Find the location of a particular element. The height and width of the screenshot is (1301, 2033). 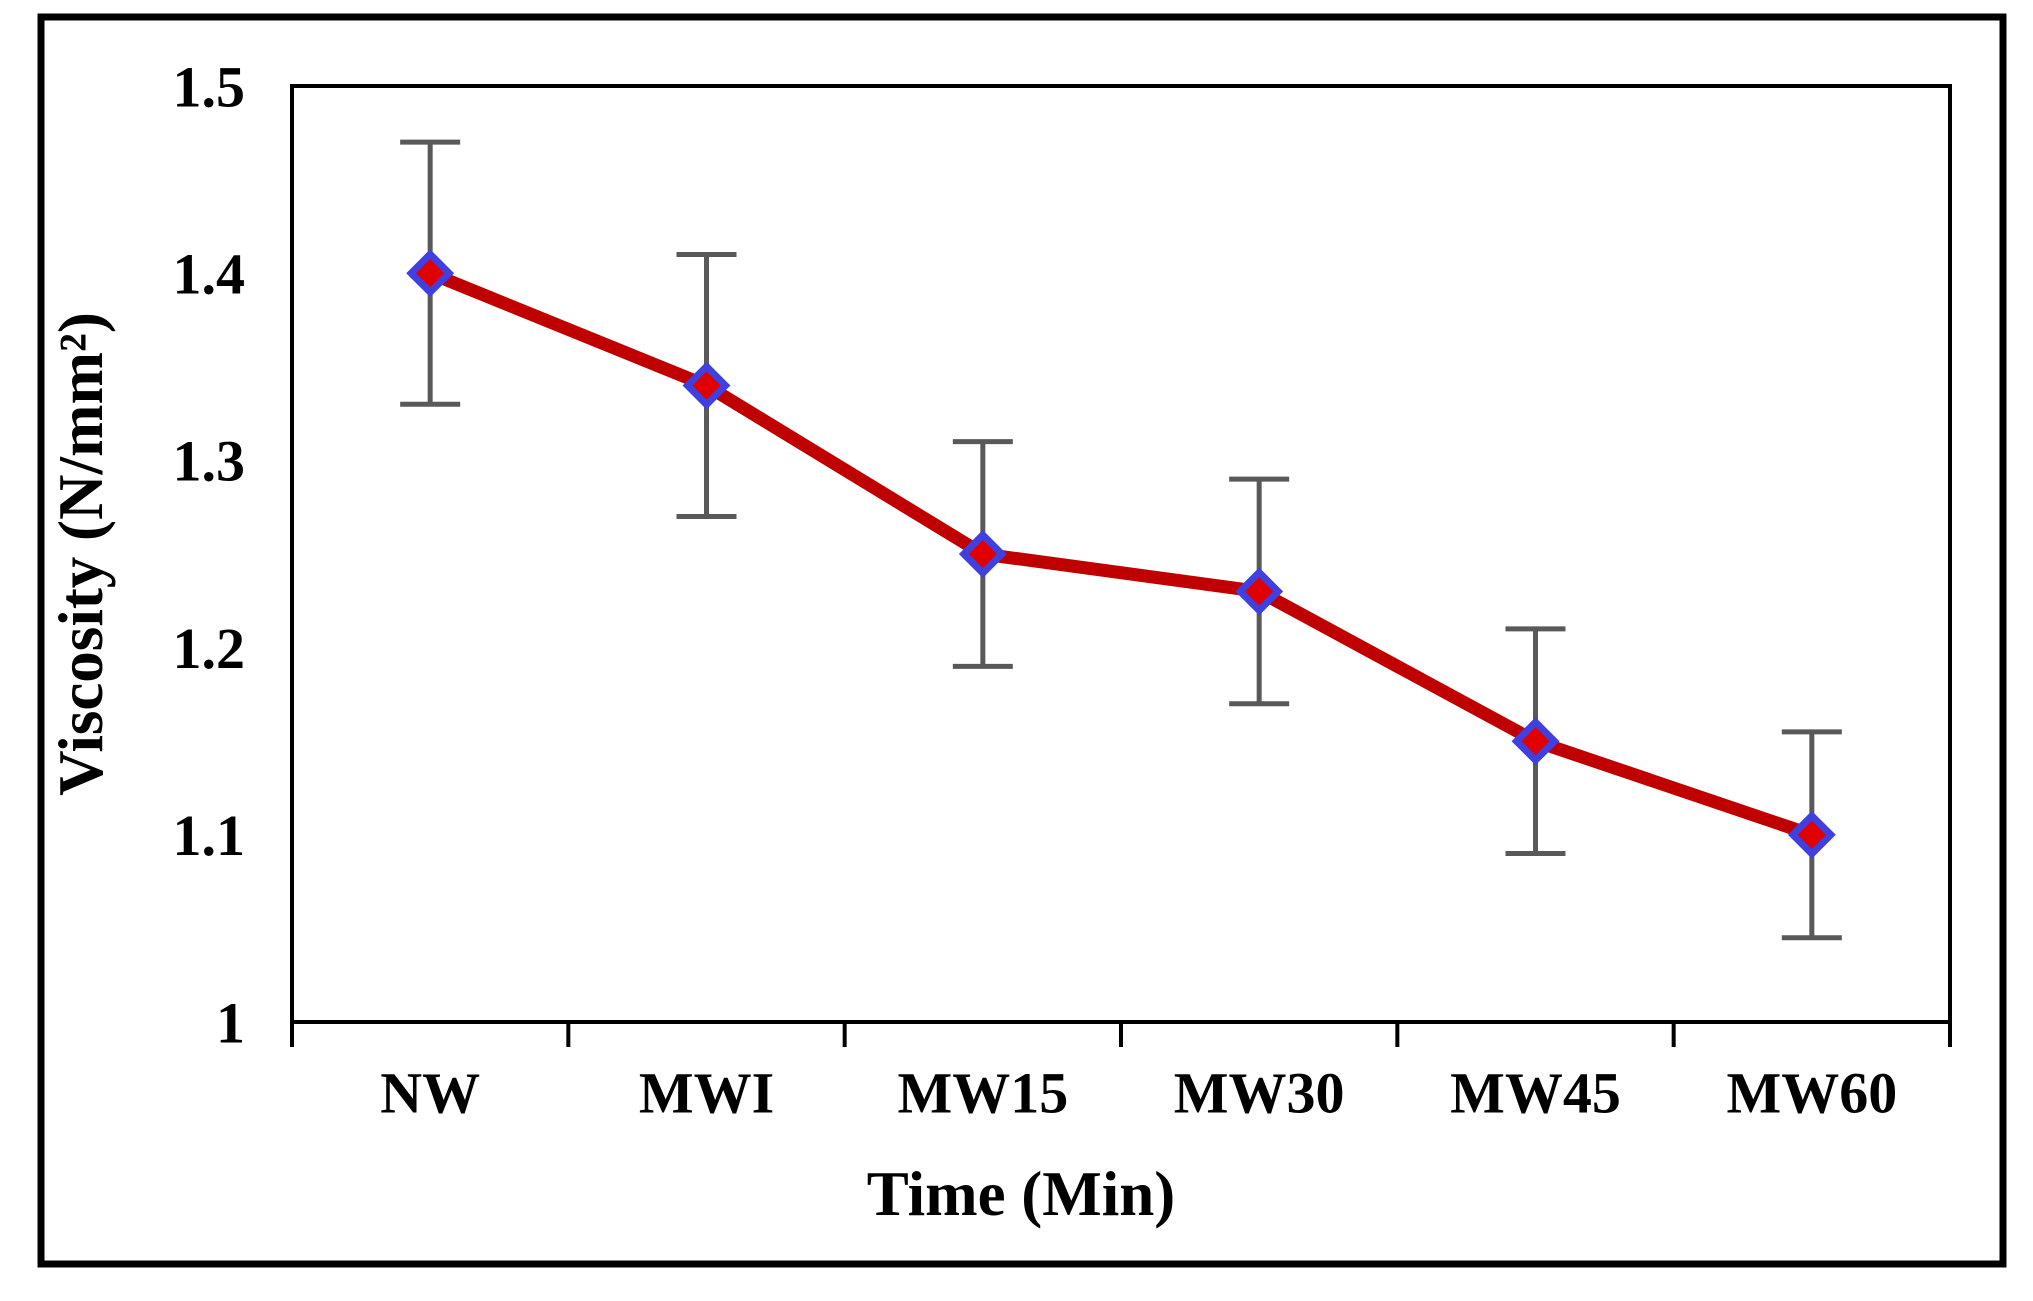

x-tick-label: MW60 is located at coordinates (1811, 1092).